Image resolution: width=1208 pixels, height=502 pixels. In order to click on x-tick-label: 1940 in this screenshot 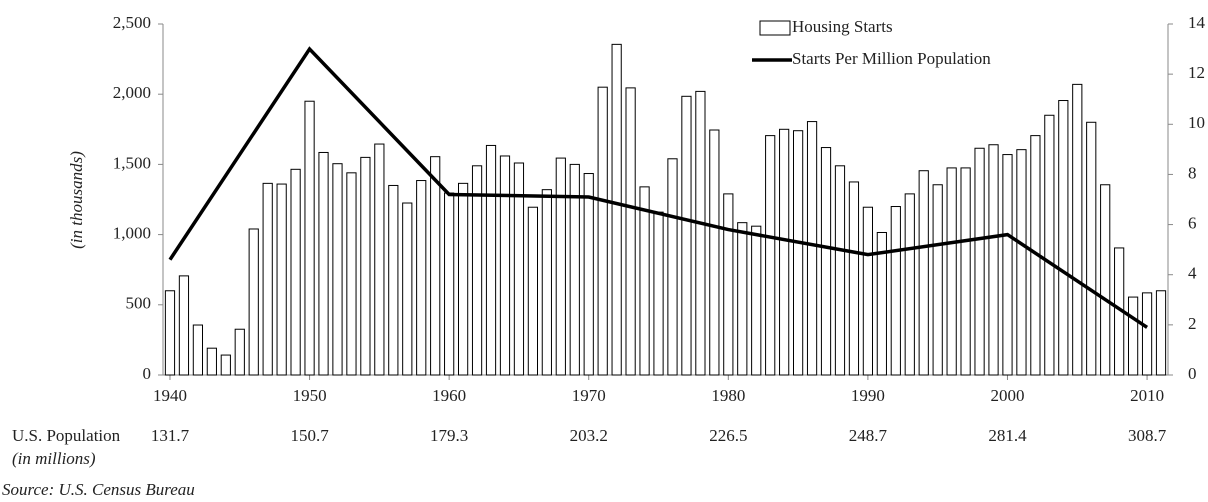, I will do `click(170, 395)`.